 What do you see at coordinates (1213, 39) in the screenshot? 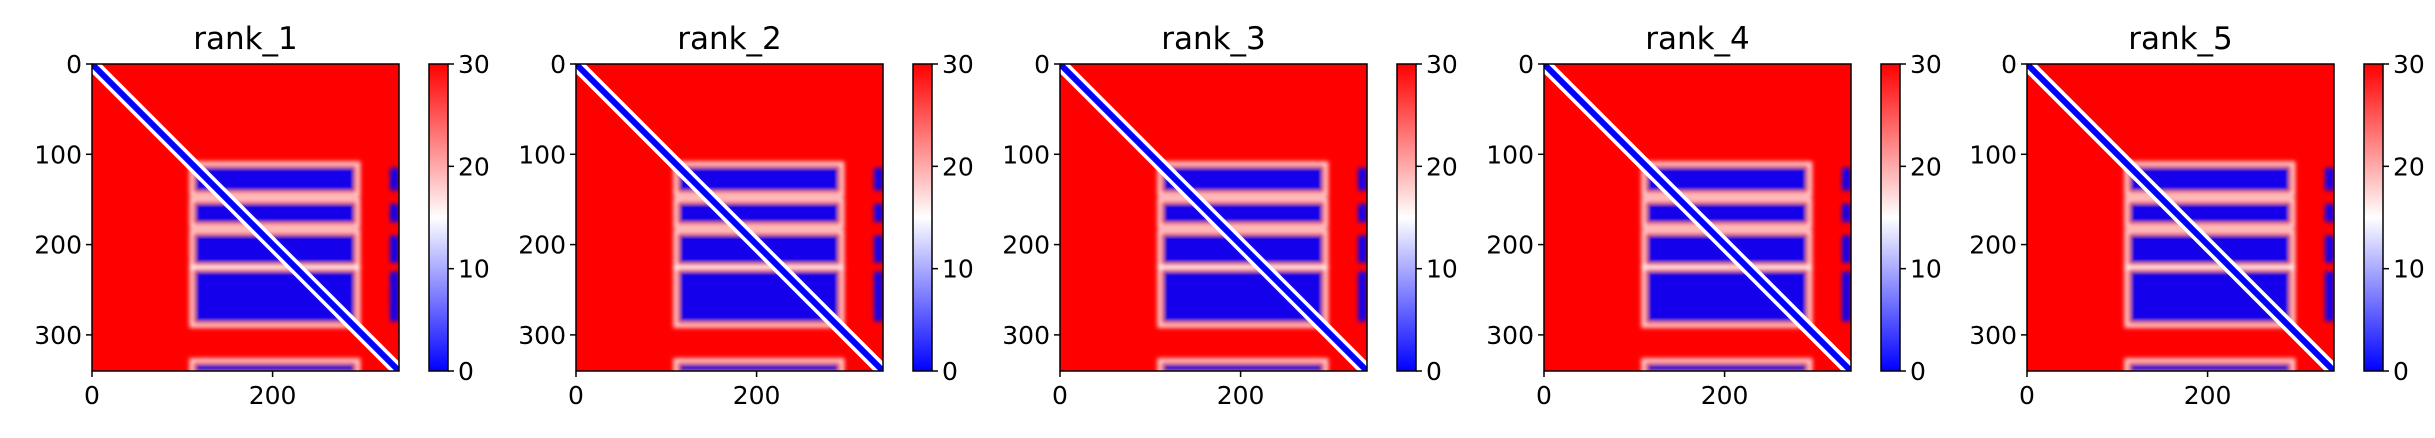
I see `panel-title: rank_3` at bounding box center [1213, 39].